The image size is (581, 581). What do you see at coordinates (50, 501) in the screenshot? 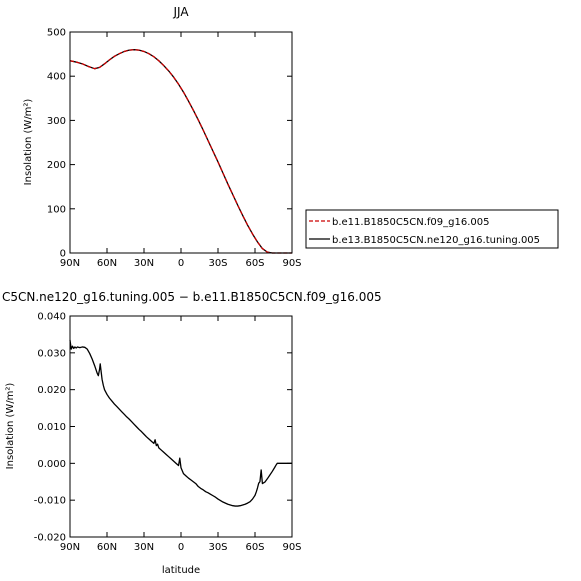
I see `y-tick-label: -0.010` at bounding box center [50, 501].